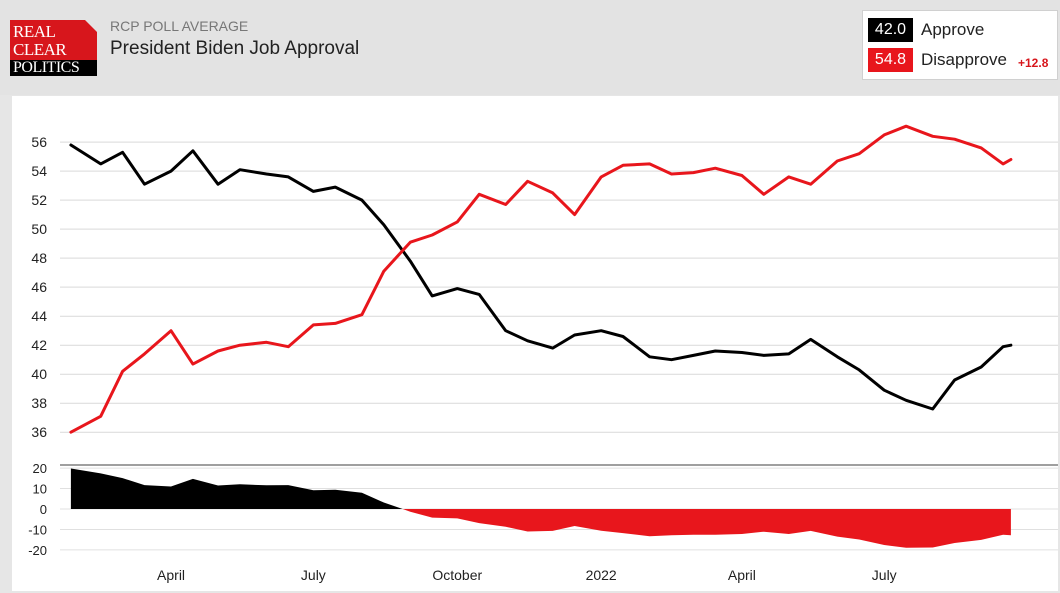 The image size is (1060, 593). Describe the element at coordinates (39, 200) in the screenshot. I see `y-tick-label: 52` at that location.